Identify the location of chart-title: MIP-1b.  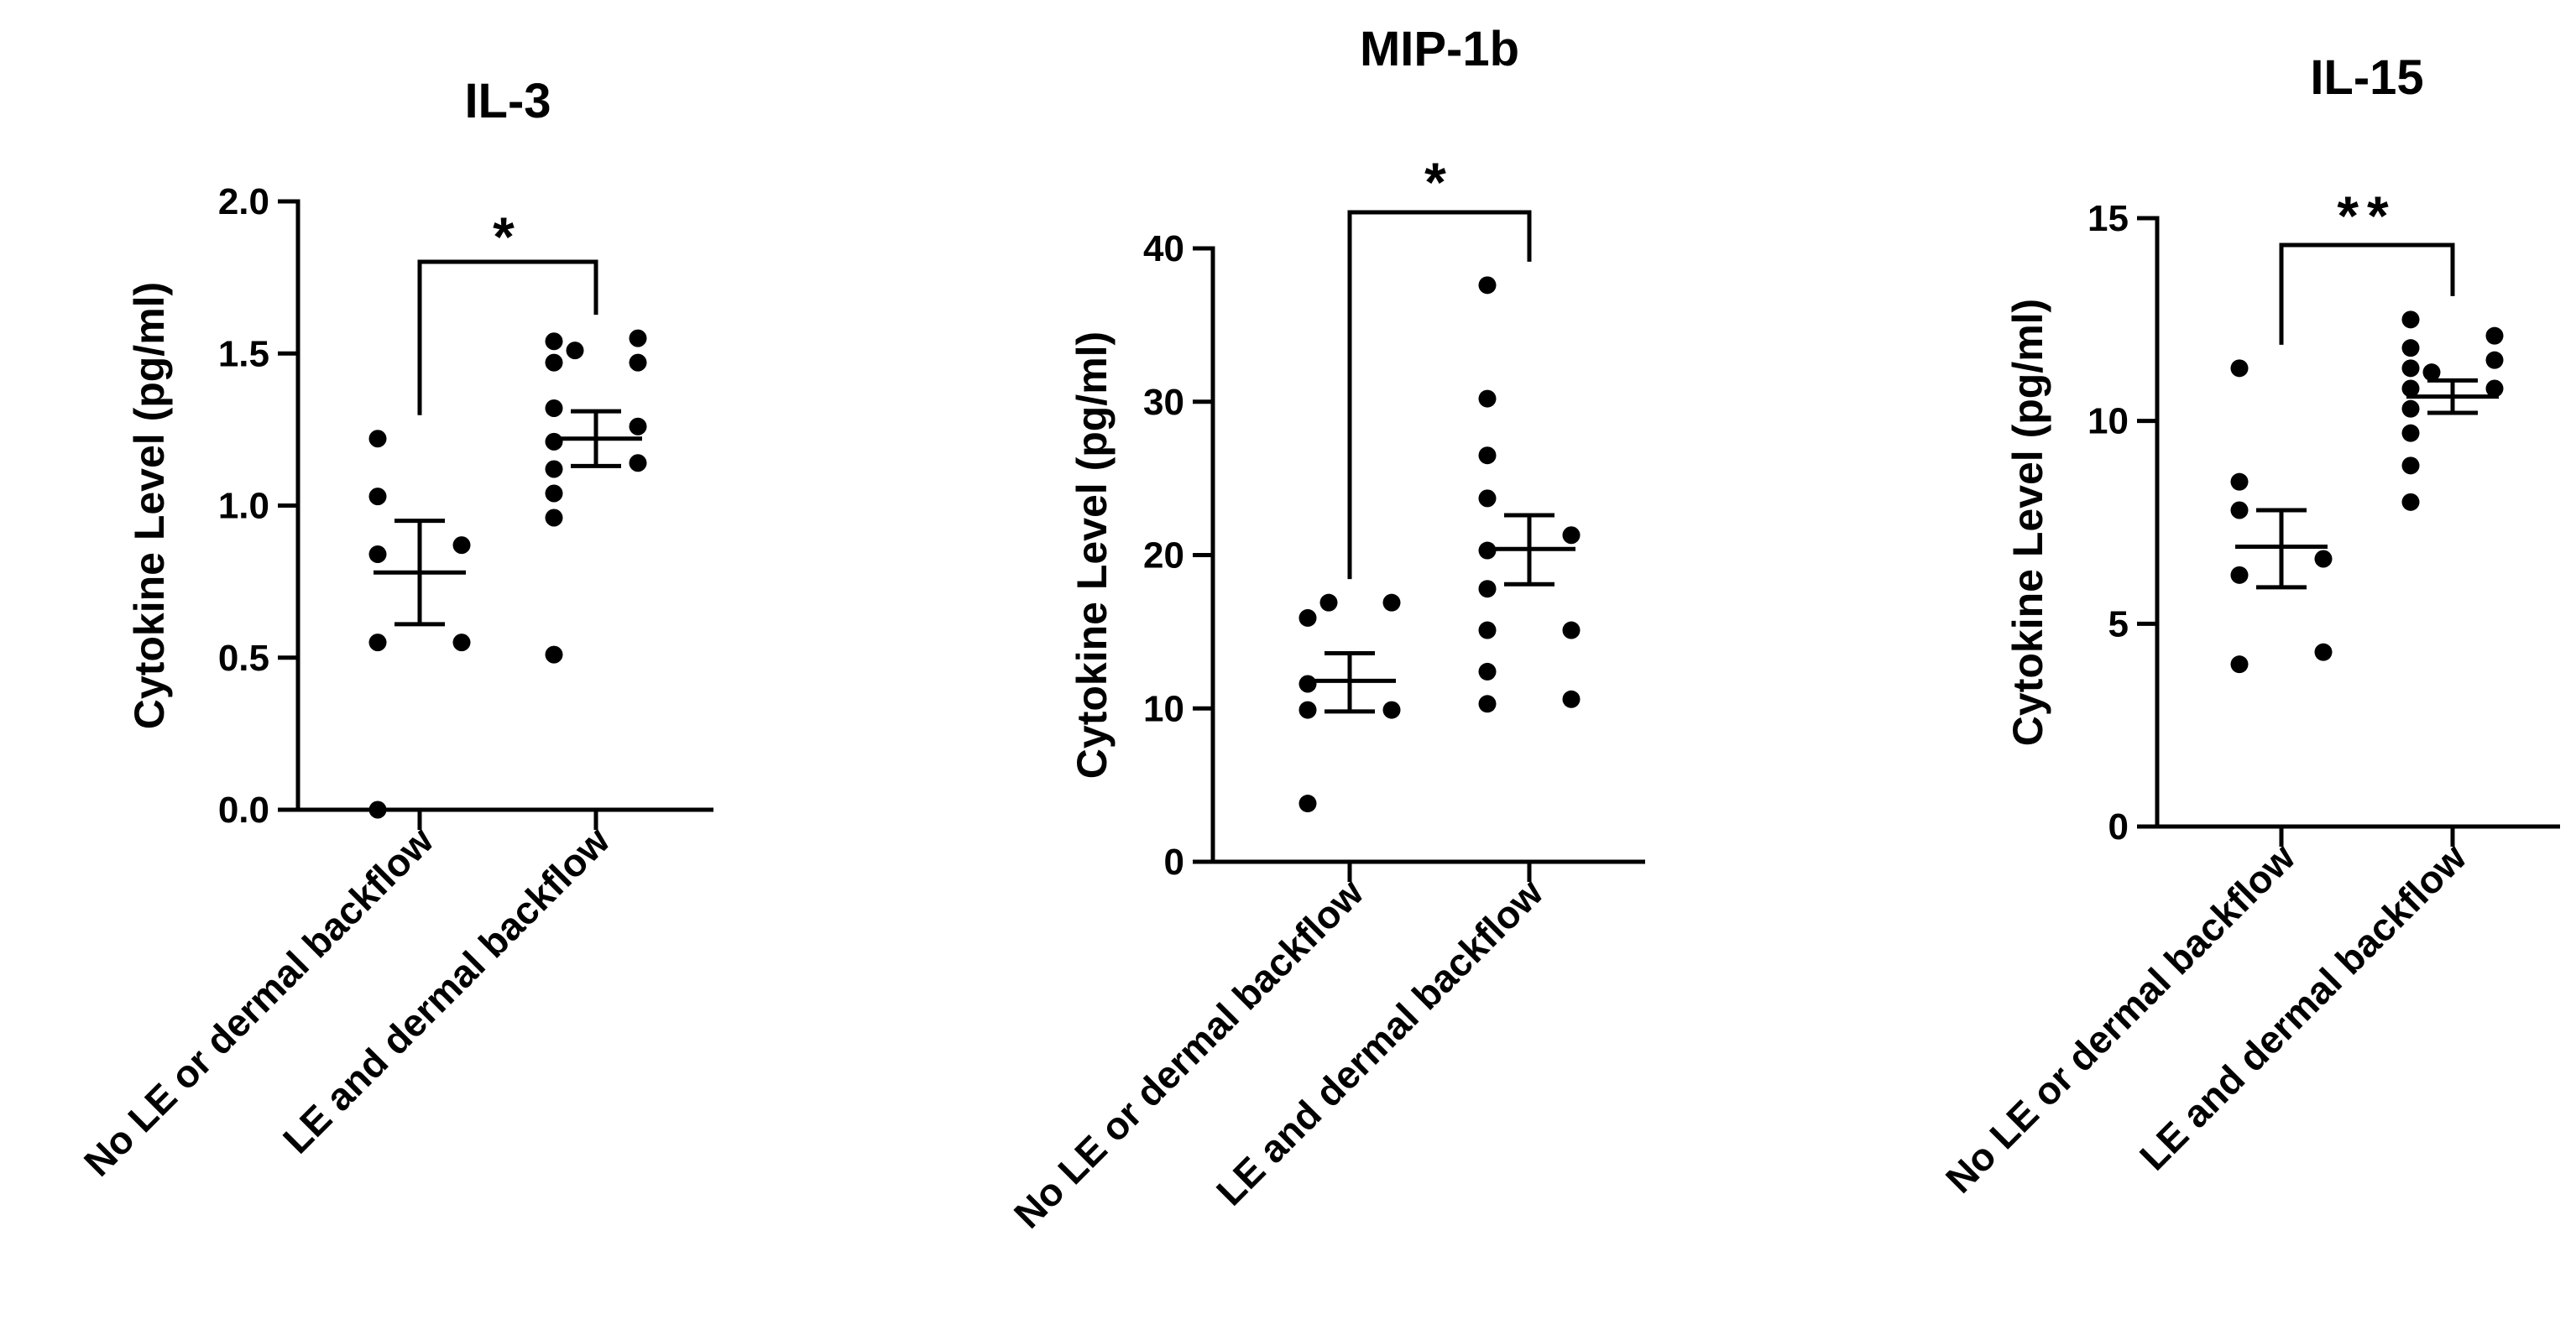
(1439, 49).